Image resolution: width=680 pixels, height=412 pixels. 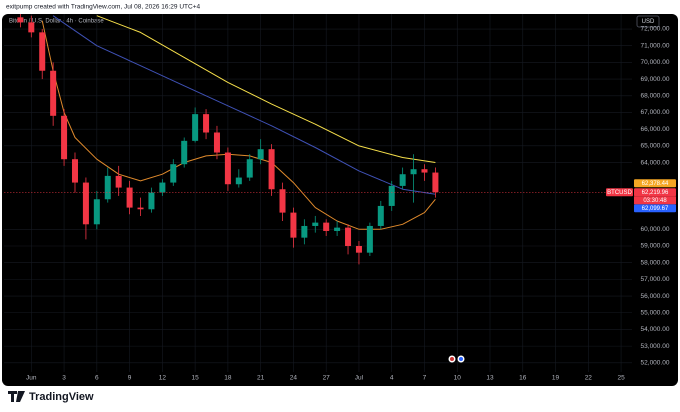 What do you see at coordinates (294, 378) in the screenshot?
I see `x-tick-label: 24` at bounding box center [294, 378].